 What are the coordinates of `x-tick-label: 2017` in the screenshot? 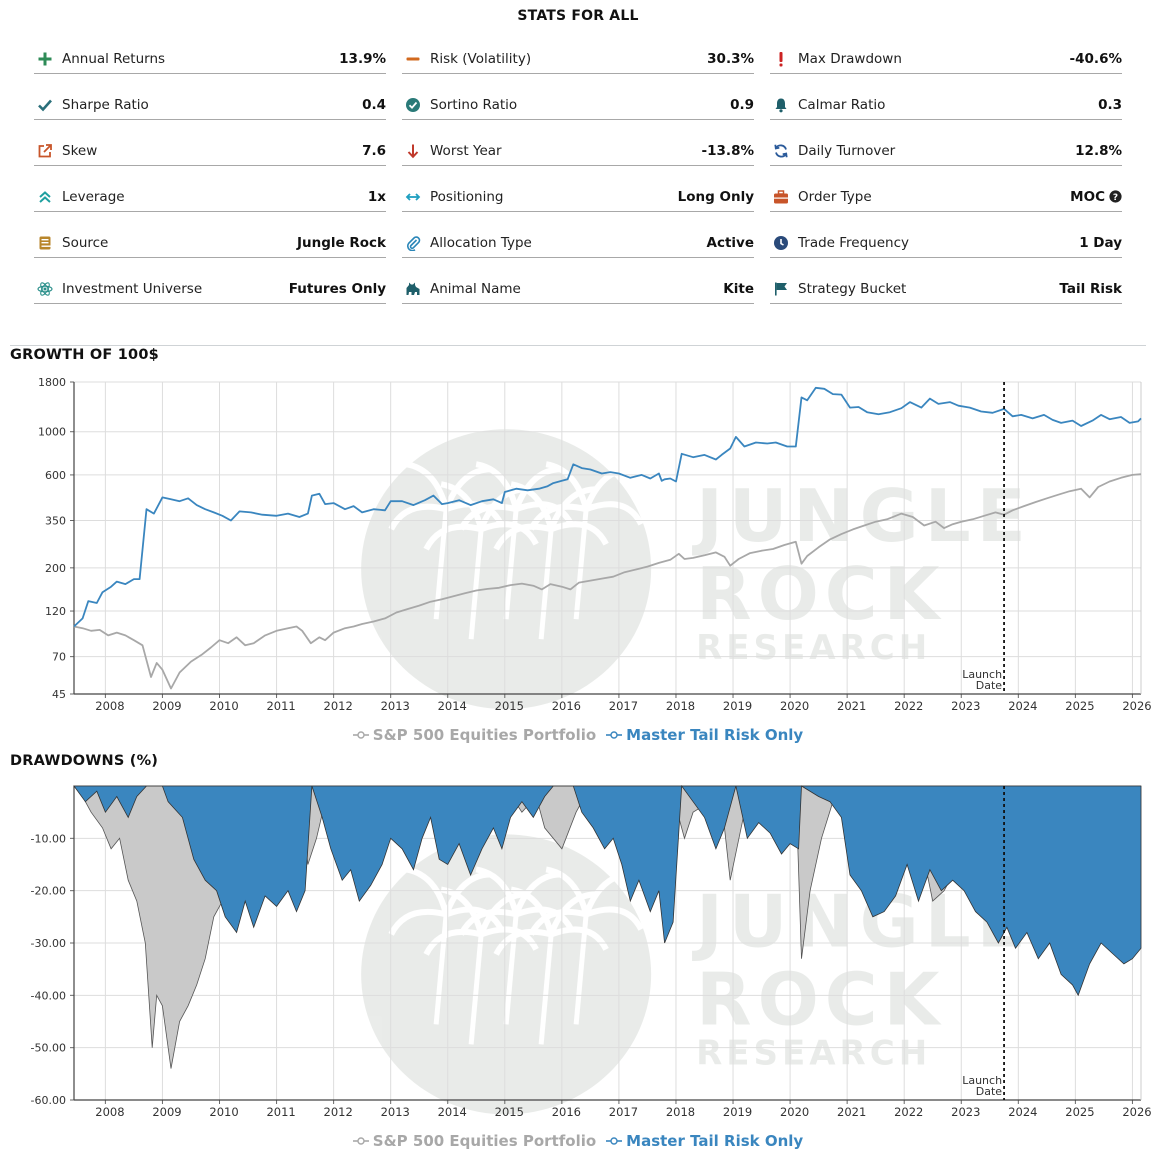 It's located at (623, 706).